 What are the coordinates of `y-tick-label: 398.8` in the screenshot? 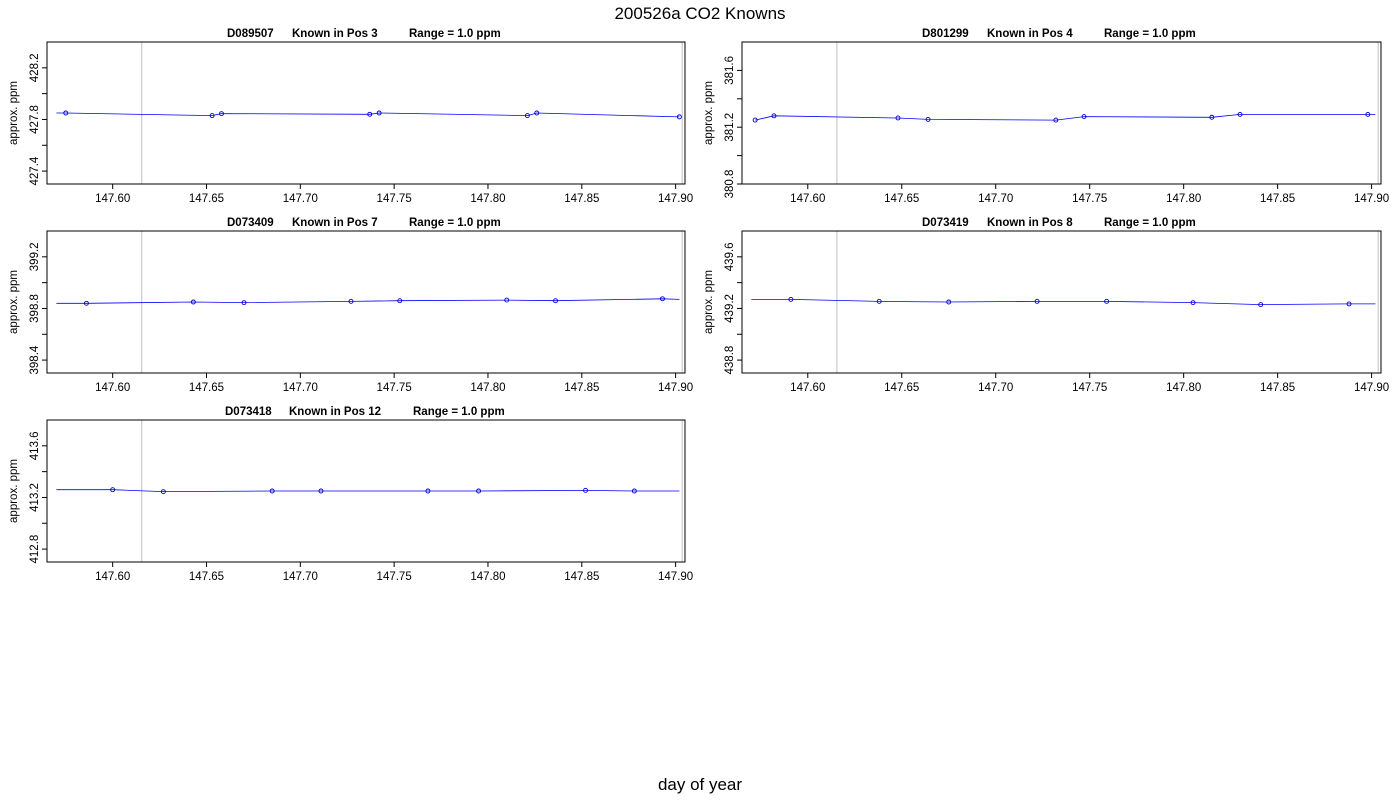 It's located at (35, 308).